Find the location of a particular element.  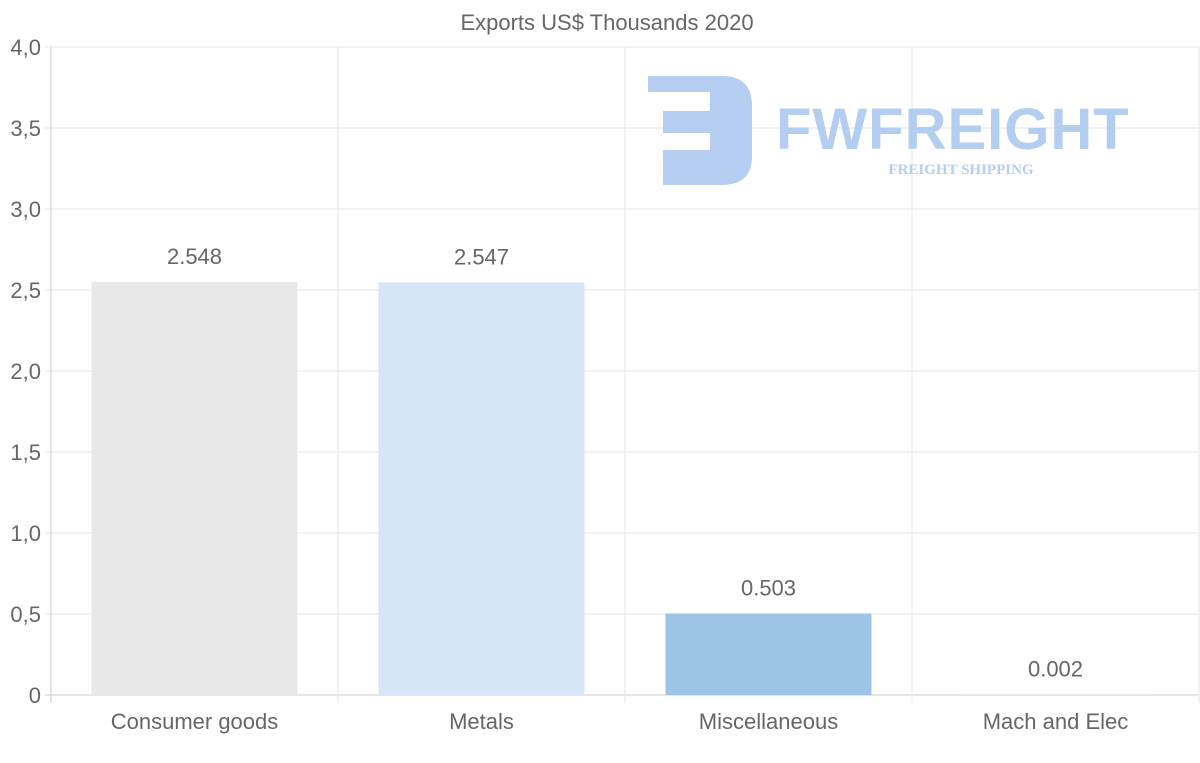

data-label: 0.002 is located at coordinates (1055, 669).